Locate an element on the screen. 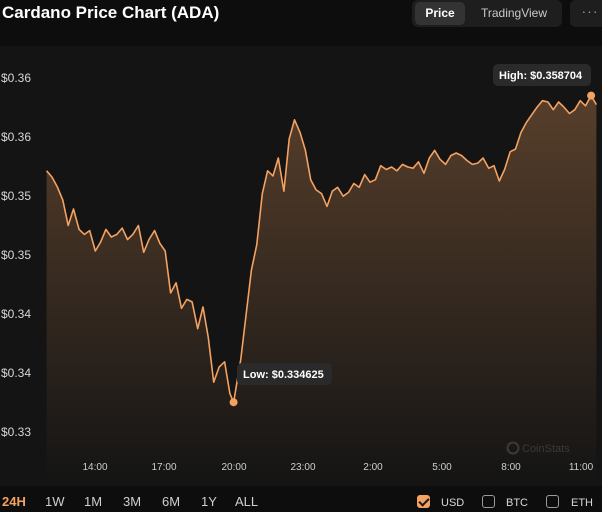 The image size is (602, 512). range-tab-6m: 6M is located at coordinates (171, 501).